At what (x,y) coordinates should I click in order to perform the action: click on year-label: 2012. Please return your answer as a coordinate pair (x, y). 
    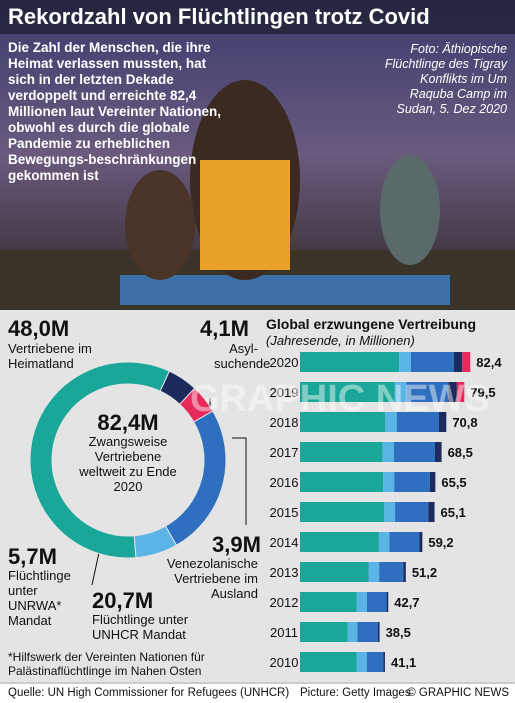
    Looking at the image, I should click on (284, 602).